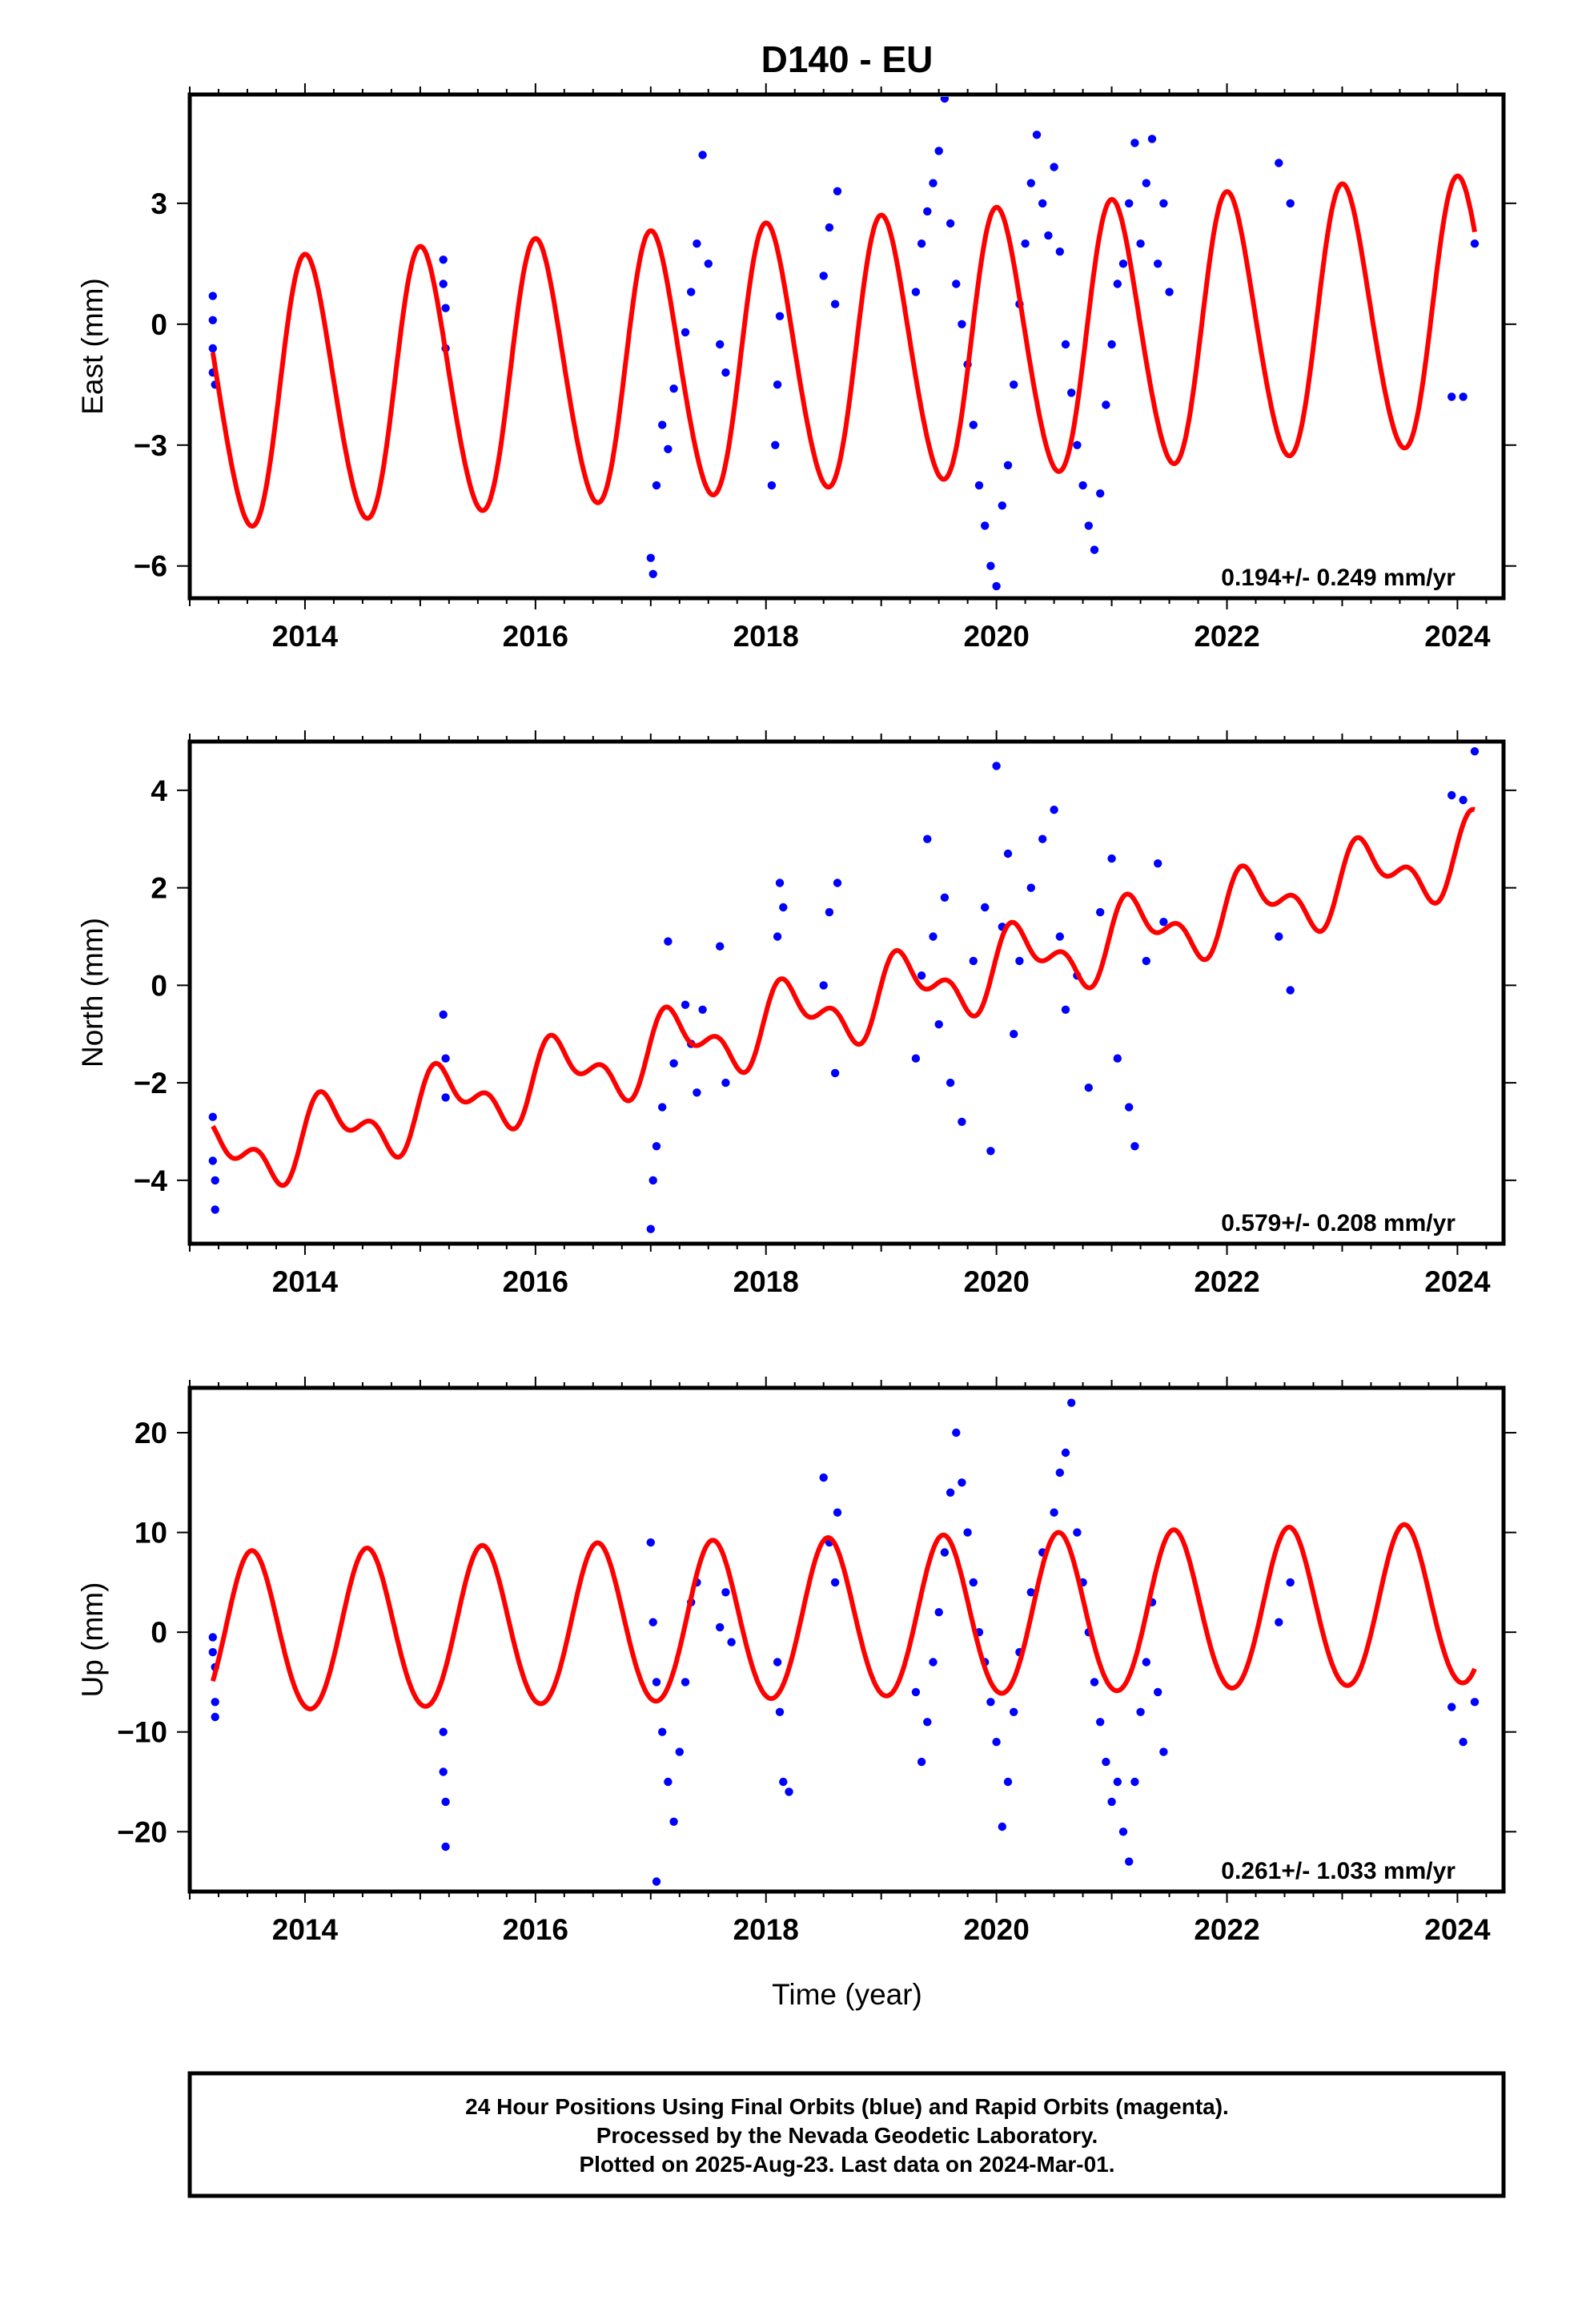 The image size is (1582, 2324). Describe the element at coordinates (766, 1929) in the screenshot. I see `panel-up-xtick-label: 2018` at that location.